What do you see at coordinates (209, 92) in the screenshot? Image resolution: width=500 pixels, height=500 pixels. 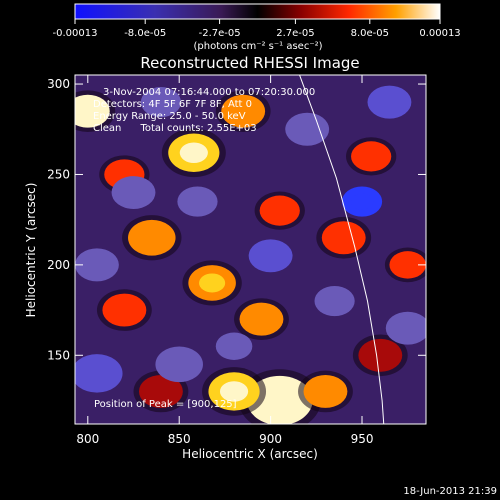 I see `time-range-text: 3-Nov-2004 07:16:44.000 to 07:20:30.000` at bounding box center [209, 92].